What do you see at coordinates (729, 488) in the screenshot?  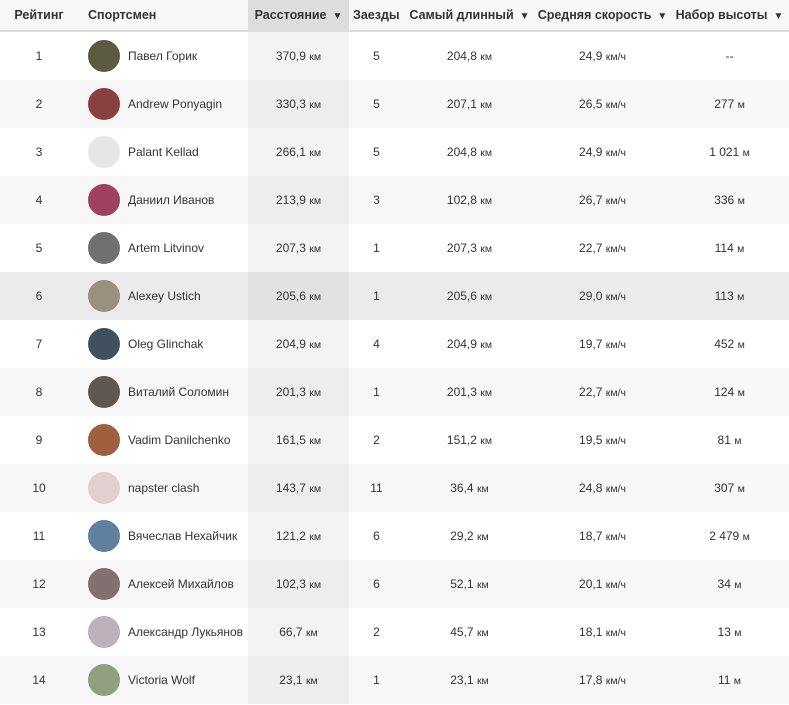 I see `elevation-cell: 307 м` at bounding box center [729, 488].